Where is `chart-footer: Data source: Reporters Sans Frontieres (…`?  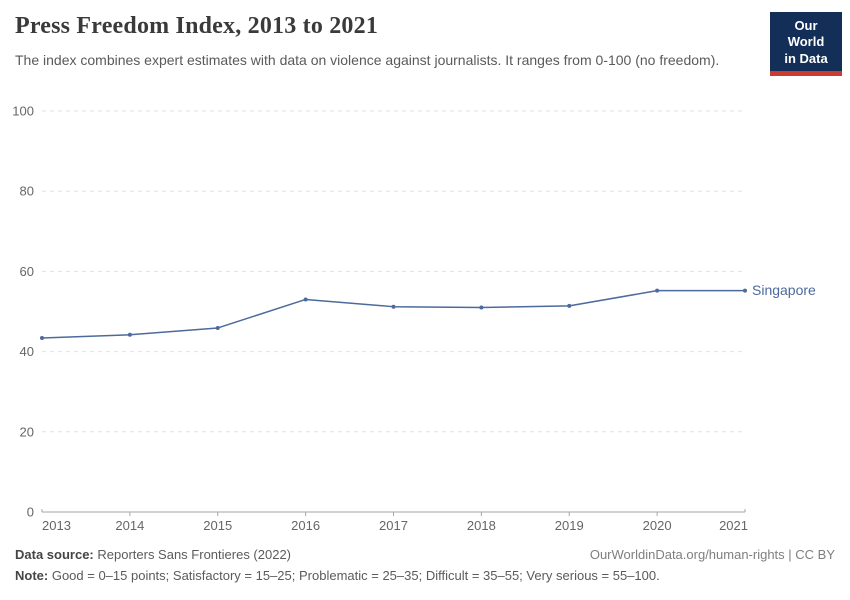
chart-footer: Data source: Reporters Sans Frontieres (… is located at coordinates (425, 554).